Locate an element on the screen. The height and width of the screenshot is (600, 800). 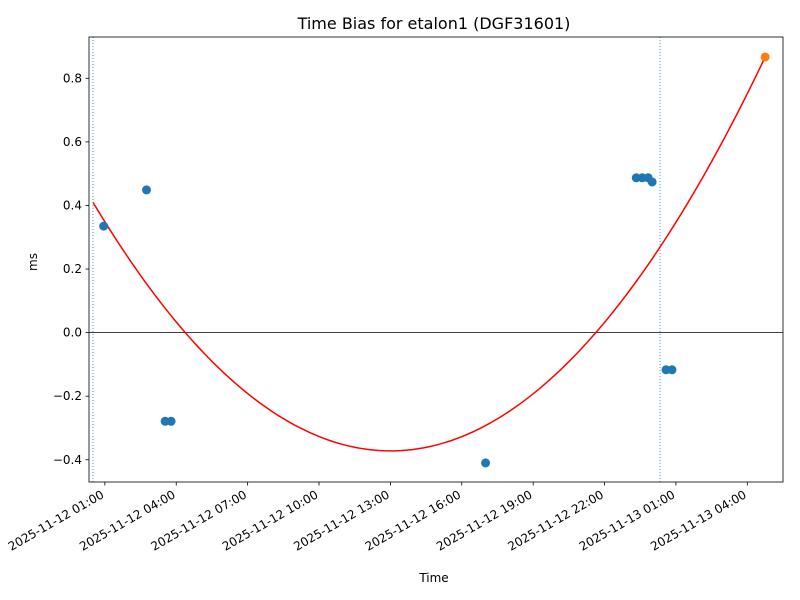
chart-title: Time Bias for etalon1 (DGF31601) is located at coordinates (434, 23).